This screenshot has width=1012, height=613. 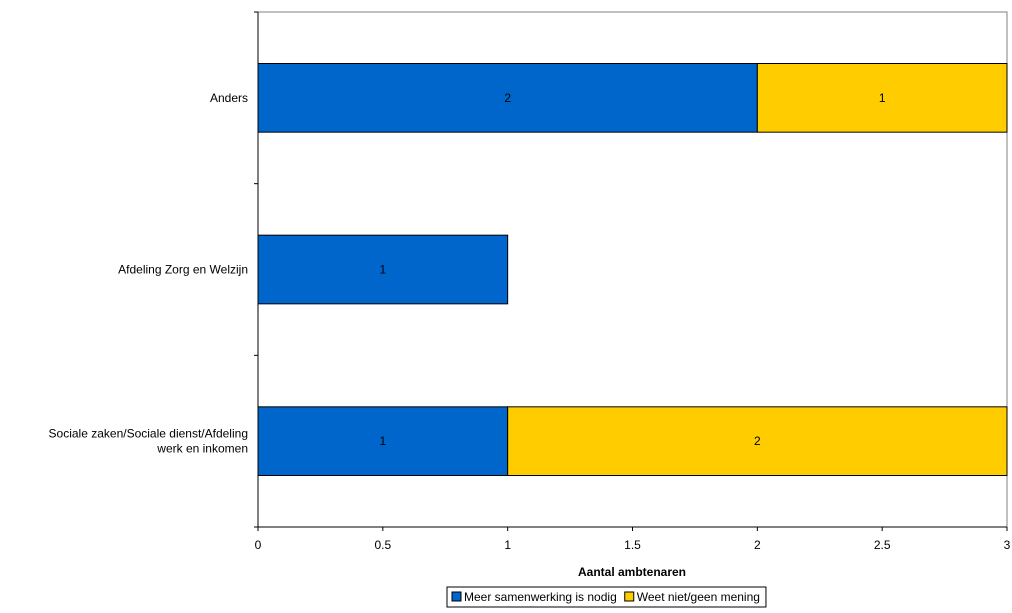 I want to click on x-axis-title: Aantal ambtenaren, so click(x=632, y=572).